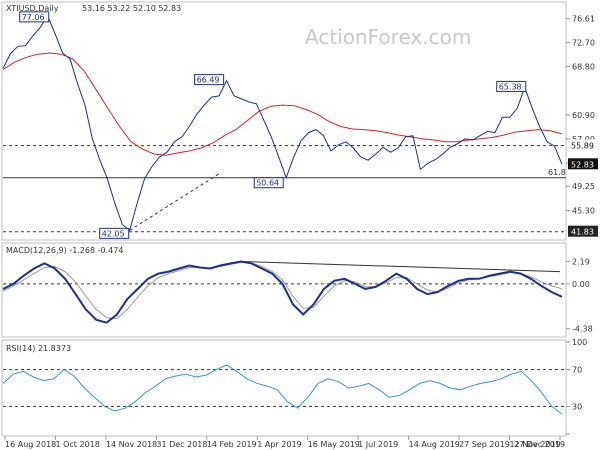 The height and width of the screenshot is (450, 600). What do you see at coordinates (583, 19) in the screenshot?
I see `price-tick-label: 76.61` at bounding box center [583, 19].